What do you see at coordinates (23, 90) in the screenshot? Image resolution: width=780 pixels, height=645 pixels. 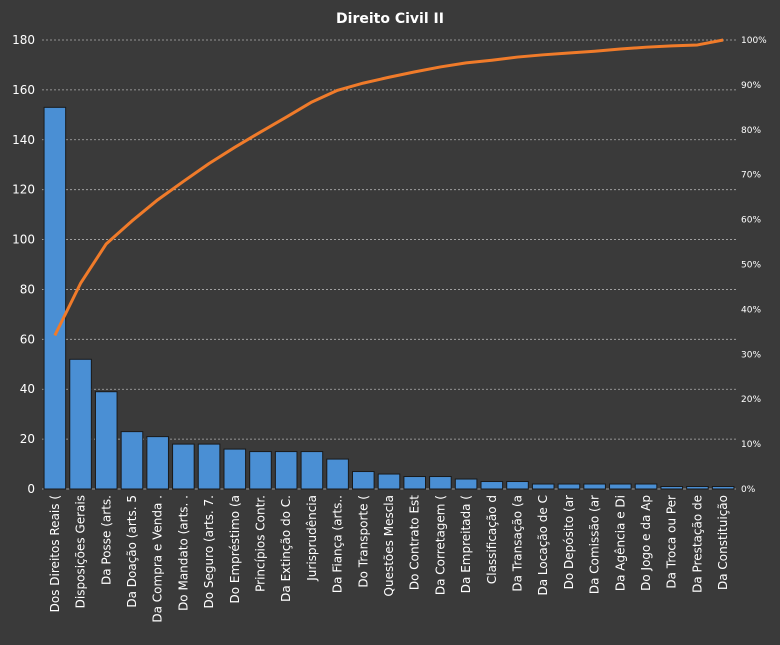 I see `y-tick-label: 160` at bounding box center [23, 90].